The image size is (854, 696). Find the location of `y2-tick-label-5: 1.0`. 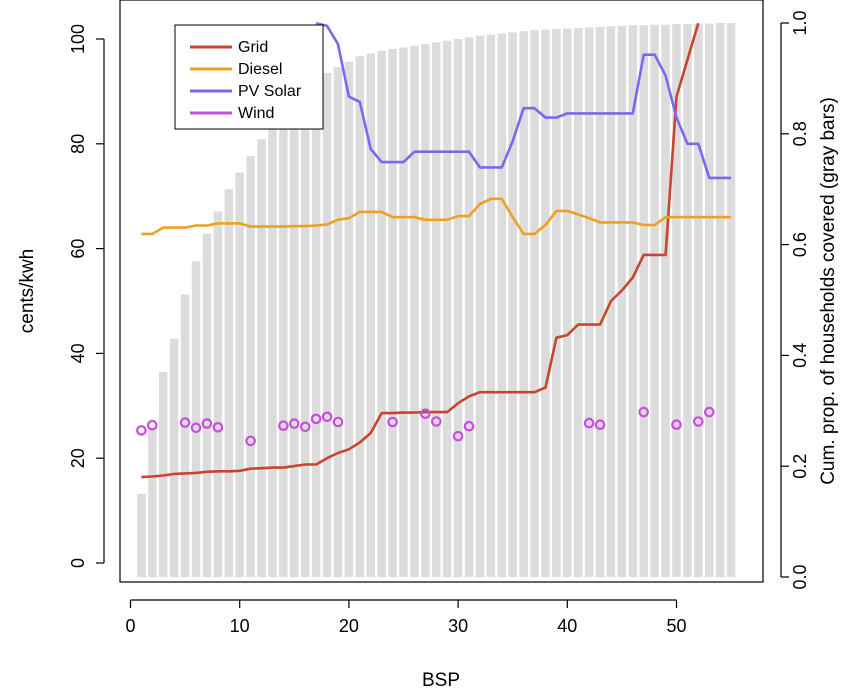

y2-tick-label-5: 1.0 is located at coordinates (800, 22).